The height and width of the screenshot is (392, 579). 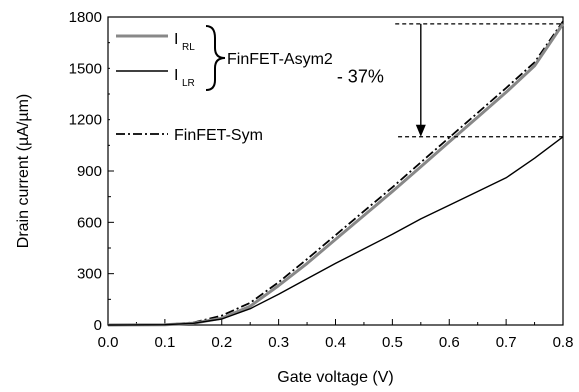 What do you see at coordinates (23, 171) in the screenshot?
I see `y-axis-title: Drain current (µA/µm)` at bounding box center [23, 171].